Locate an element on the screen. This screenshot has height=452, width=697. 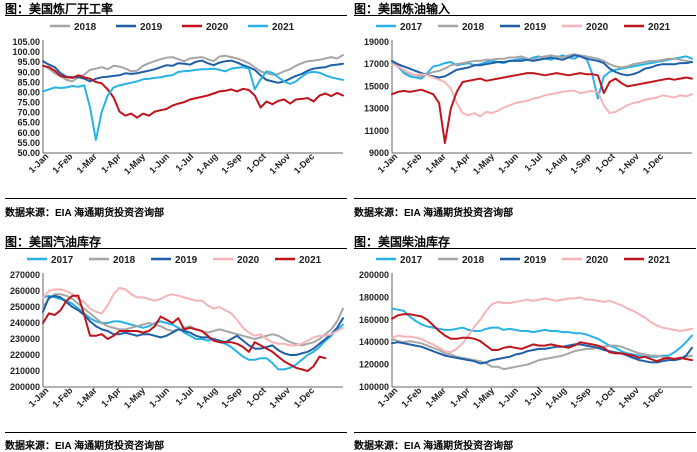
y-tick-label: 75.00 is located at coordinates (28, 103).